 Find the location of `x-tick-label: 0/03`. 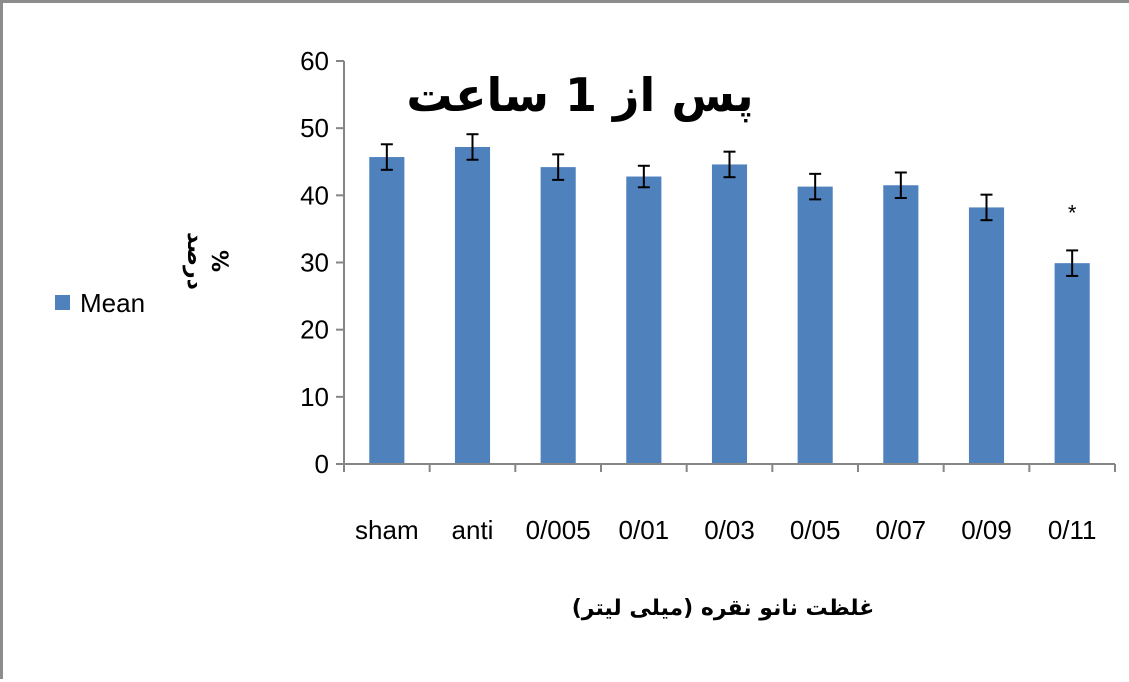

x-tick-label: 0/03 is located at coordinates (729, 530).